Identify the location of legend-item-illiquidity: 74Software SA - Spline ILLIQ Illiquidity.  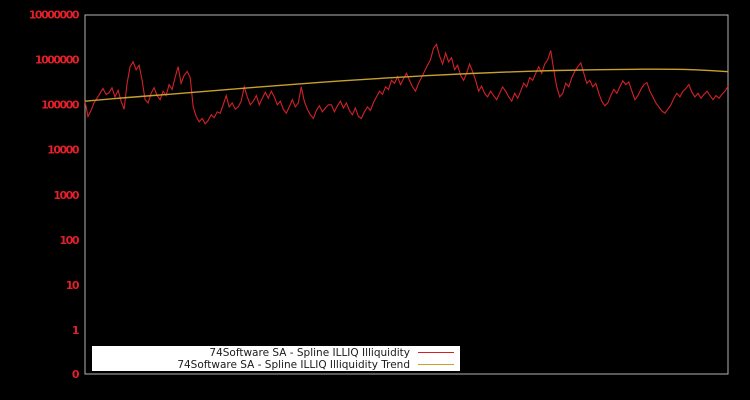
(274, 353).